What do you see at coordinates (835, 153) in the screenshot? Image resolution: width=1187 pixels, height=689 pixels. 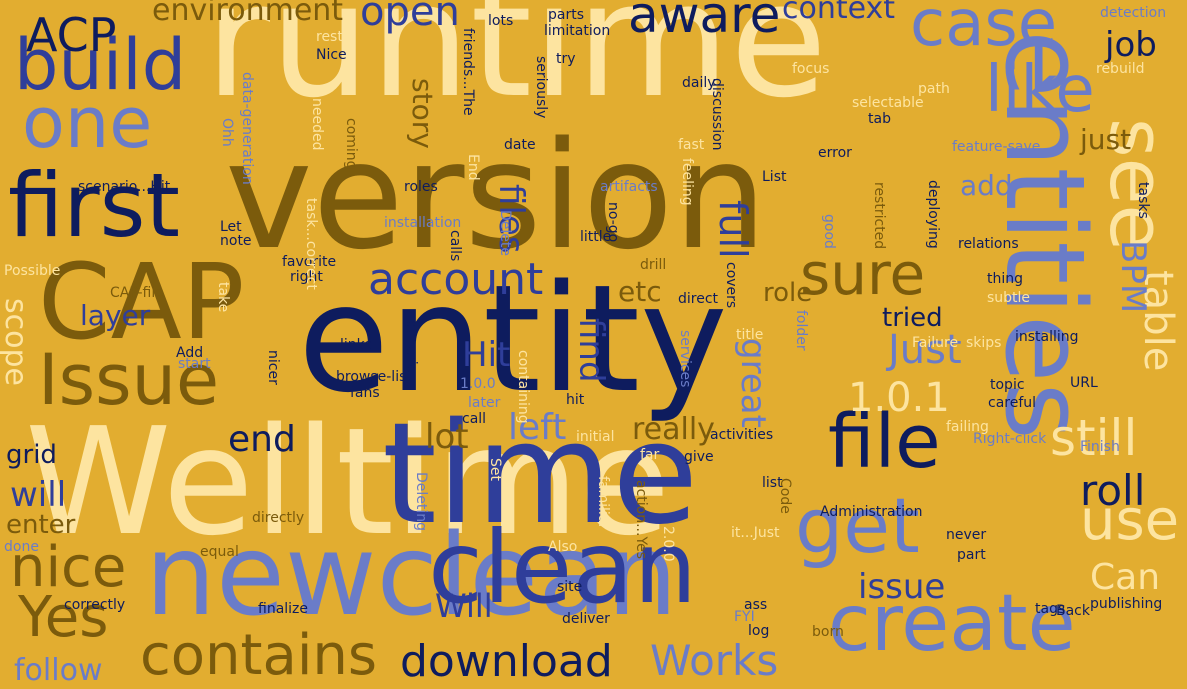 I see `word-error: error` at bounding box center [835, 153].